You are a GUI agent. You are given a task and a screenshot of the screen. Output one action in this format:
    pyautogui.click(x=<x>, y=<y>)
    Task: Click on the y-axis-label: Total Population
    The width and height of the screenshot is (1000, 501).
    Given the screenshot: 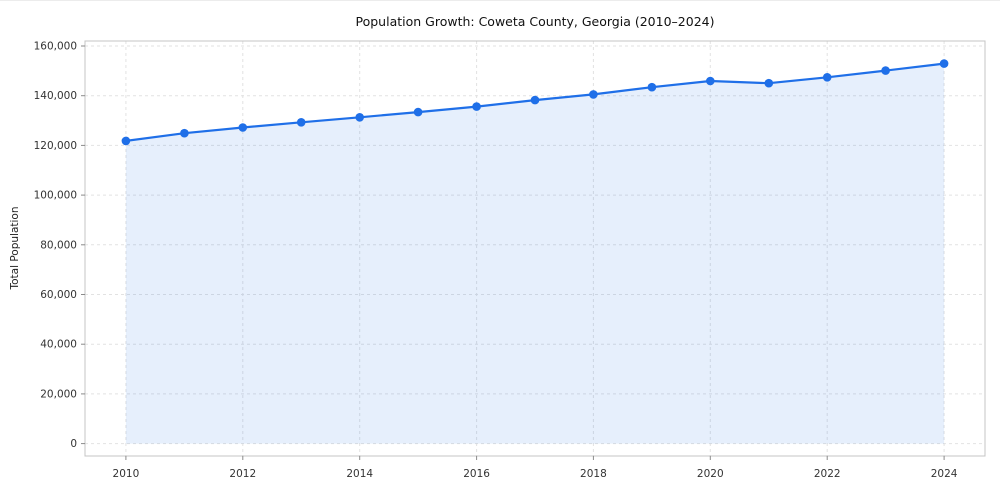 What is the action you would take?
    pyautogui.click(x=15, y=248)
    